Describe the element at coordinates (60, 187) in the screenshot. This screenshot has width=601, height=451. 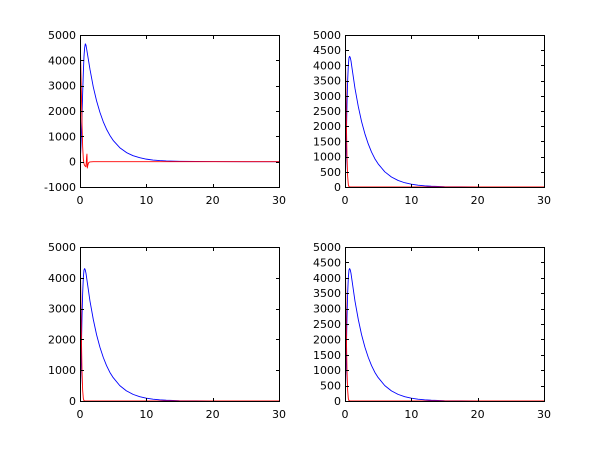
I see `y-tick-label: -1000` at that location.